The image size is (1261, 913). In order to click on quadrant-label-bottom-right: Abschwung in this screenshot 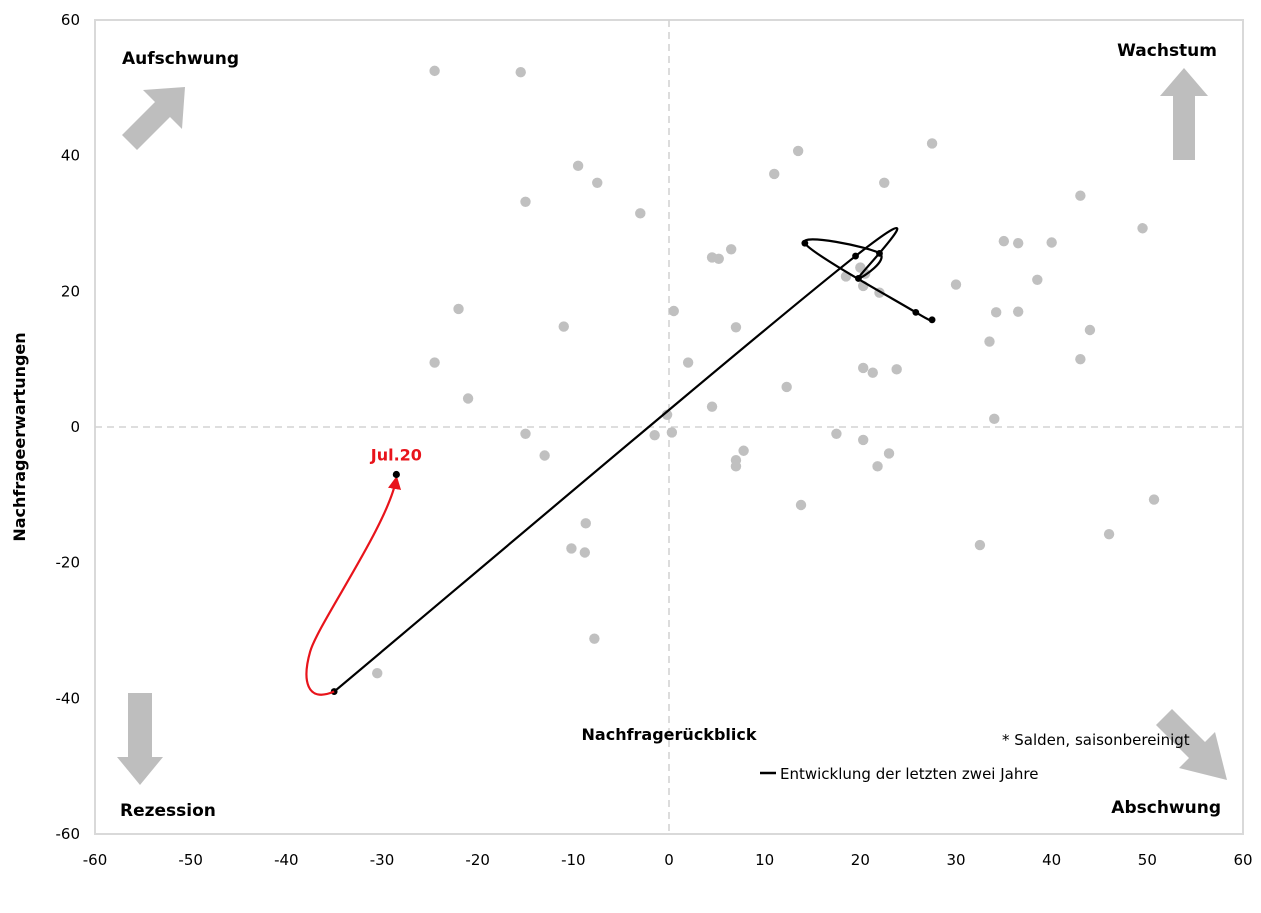, I will do `click(1166, 808)`.